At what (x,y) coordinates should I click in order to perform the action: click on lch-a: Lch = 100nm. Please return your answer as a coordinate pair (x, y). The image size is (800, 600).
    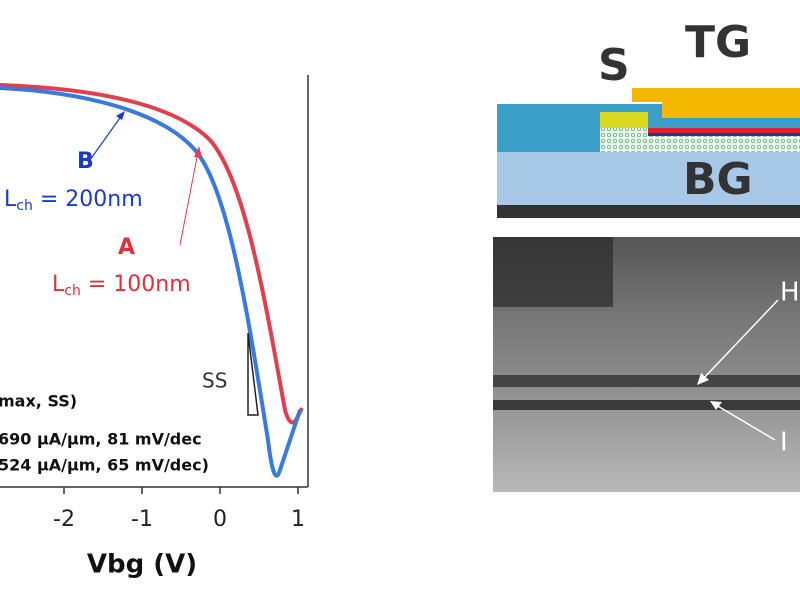
    Looking at the image, I should click on (121, 285).